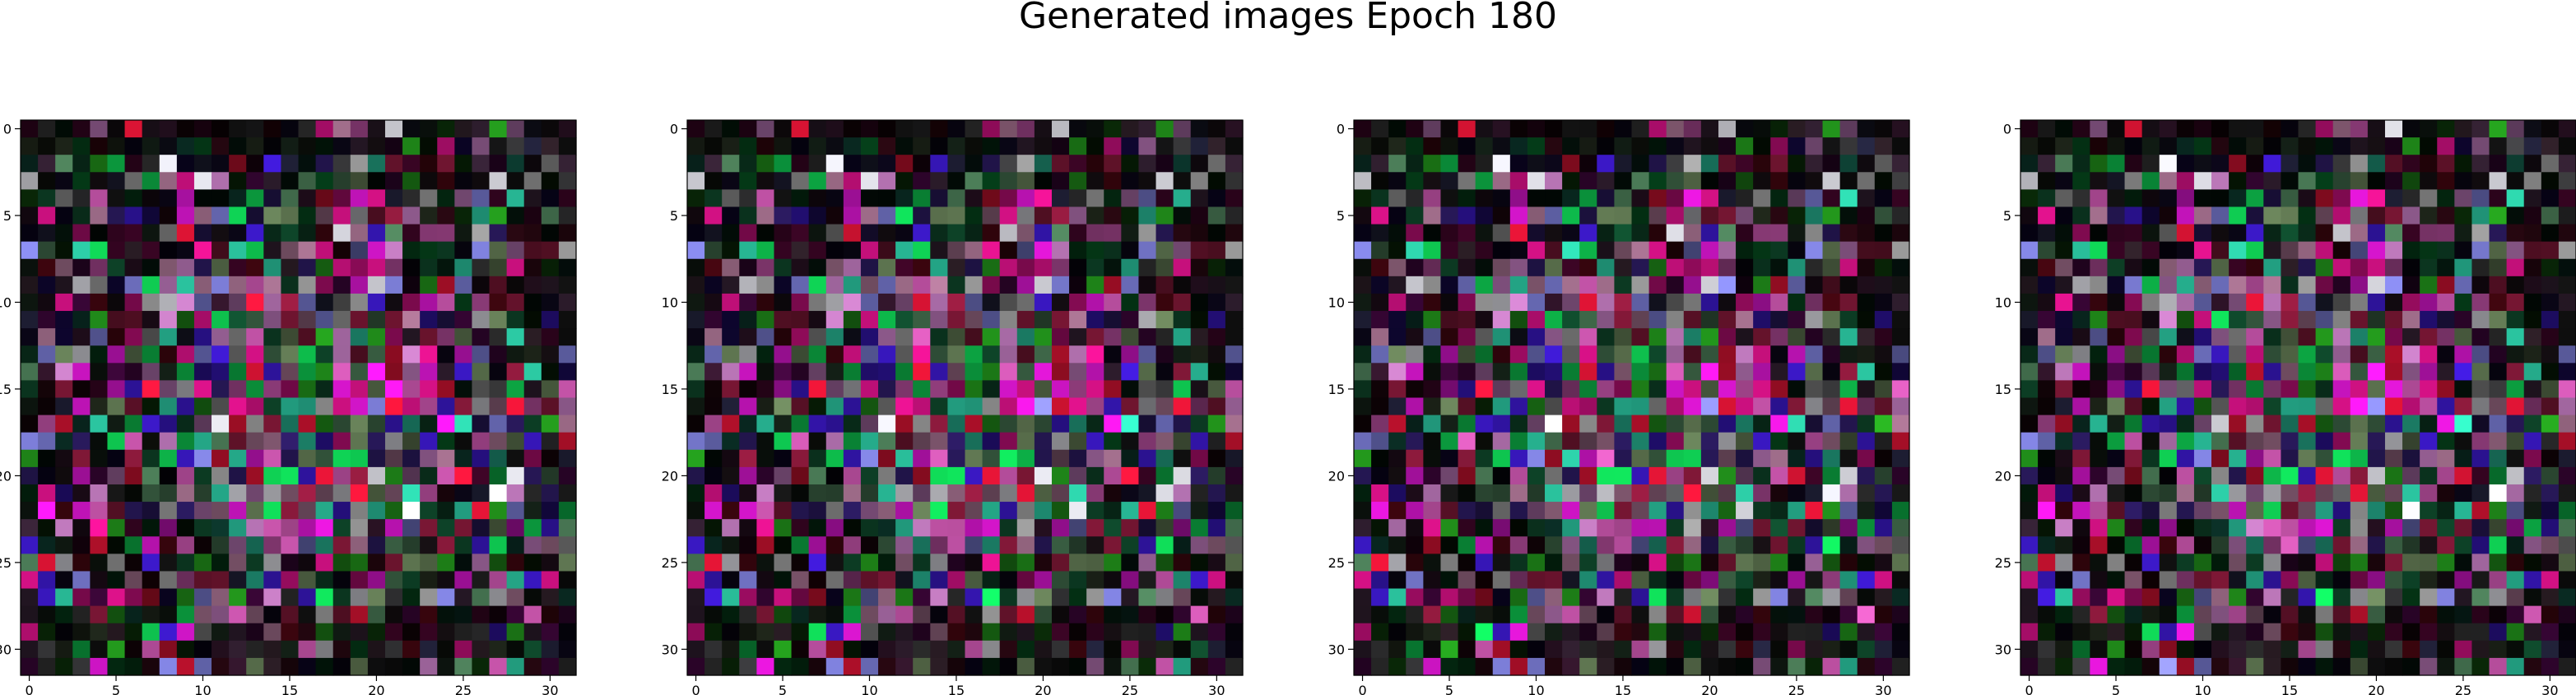 The image size is (2576, 695). Describe the element at coordinates (2202, 689) in the screenshot. I see `x-tick-label: 10` at that location.